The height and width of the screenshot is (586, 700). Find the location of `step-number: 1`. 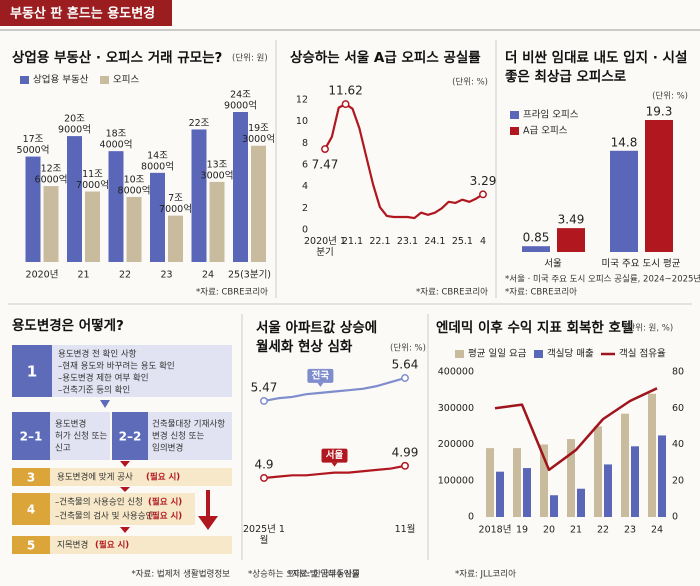

step-number: 1 is located at coordinates (32, 372).